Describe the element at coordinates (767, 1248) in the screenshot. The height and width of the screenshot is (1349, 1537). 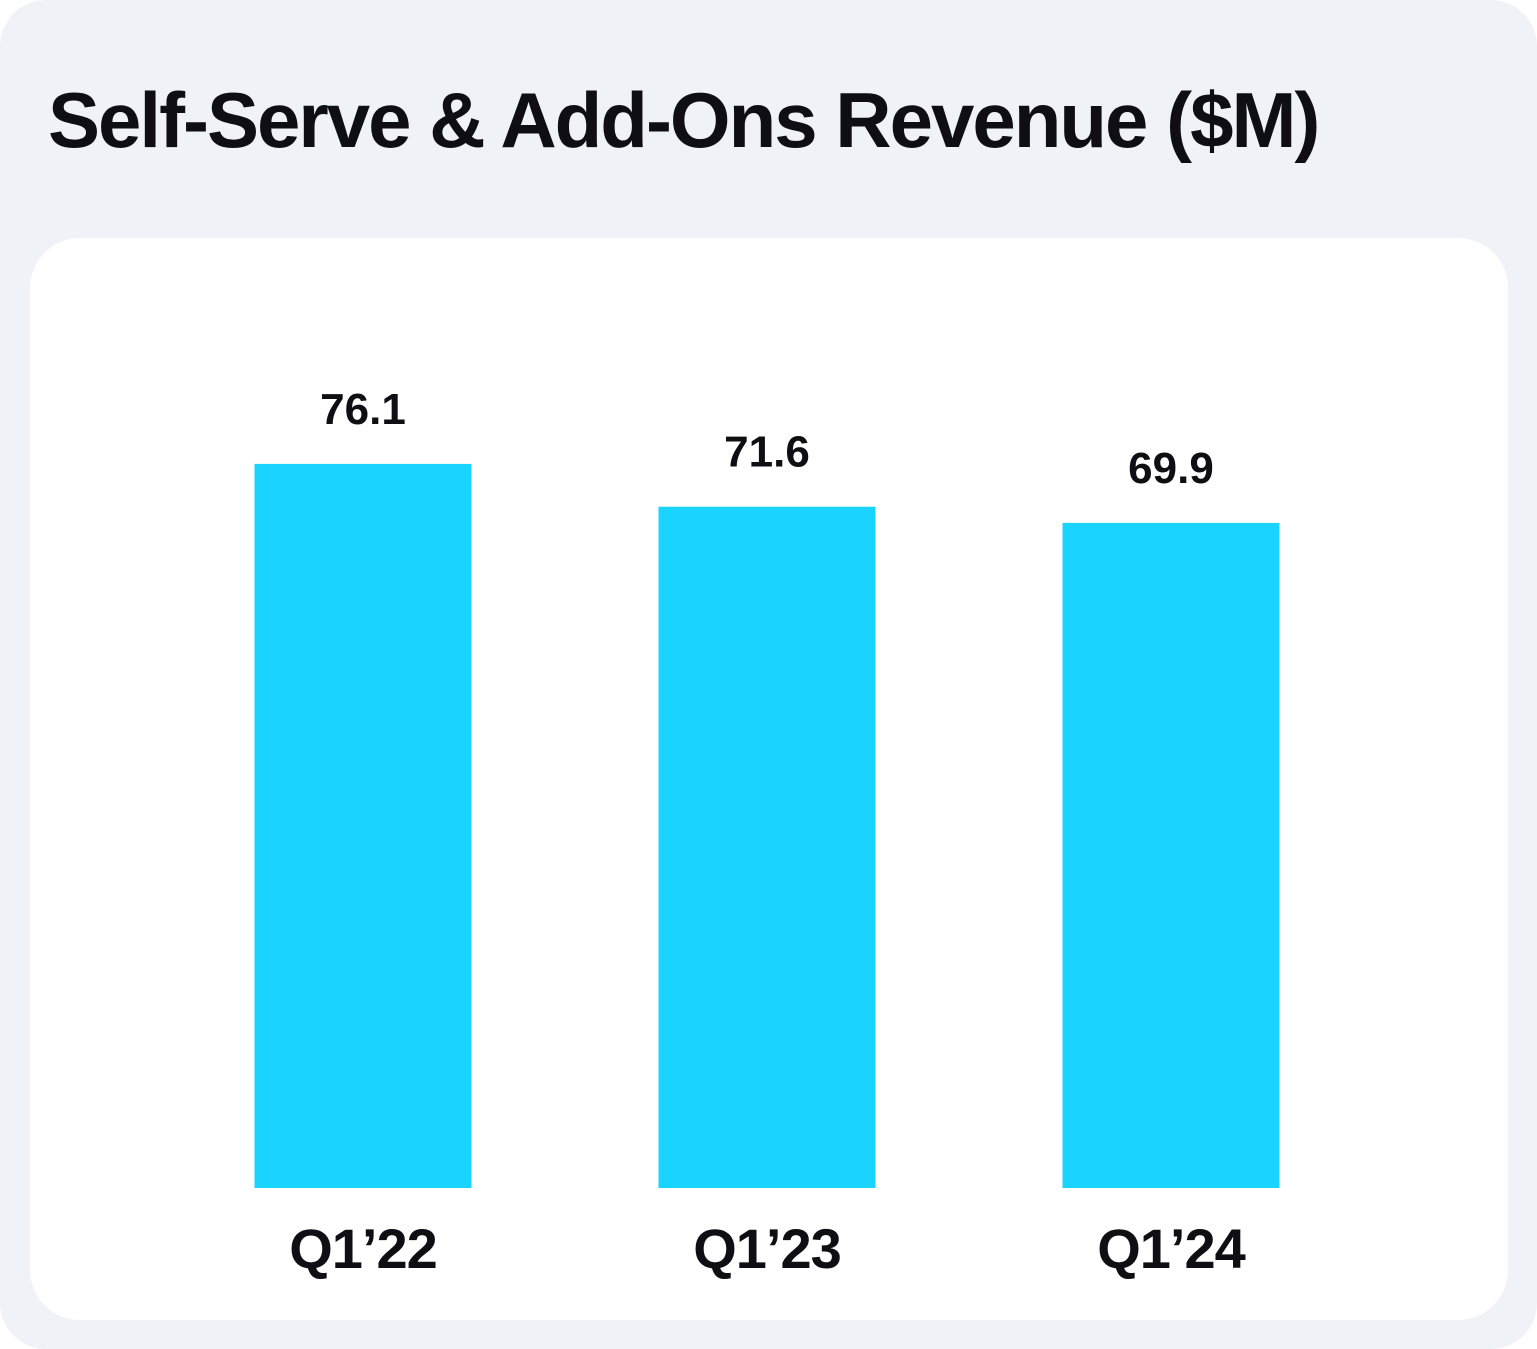
I see `x-tick-label: Q1’23` at that location.